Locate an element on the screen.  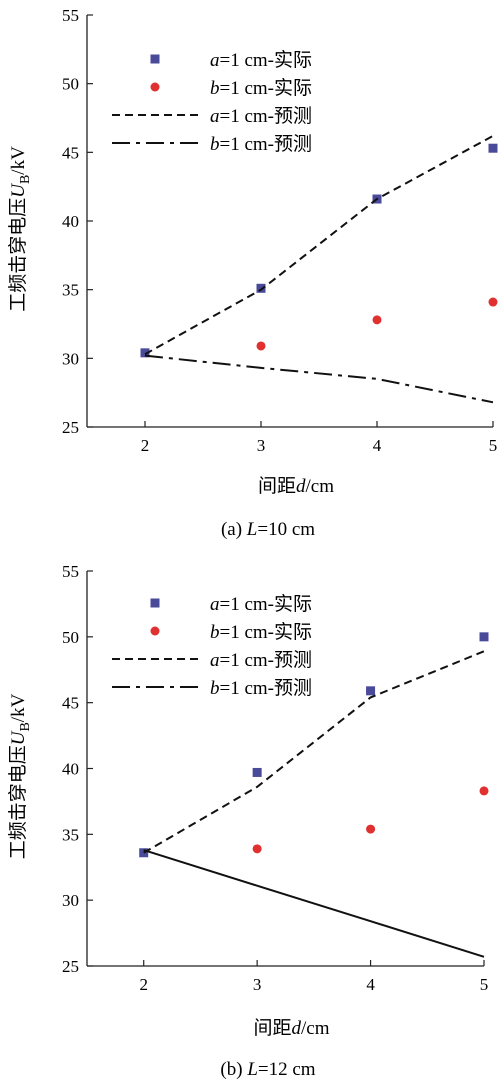
panel-caption: (a) L=10 cm is located at coordinates (268, 529).